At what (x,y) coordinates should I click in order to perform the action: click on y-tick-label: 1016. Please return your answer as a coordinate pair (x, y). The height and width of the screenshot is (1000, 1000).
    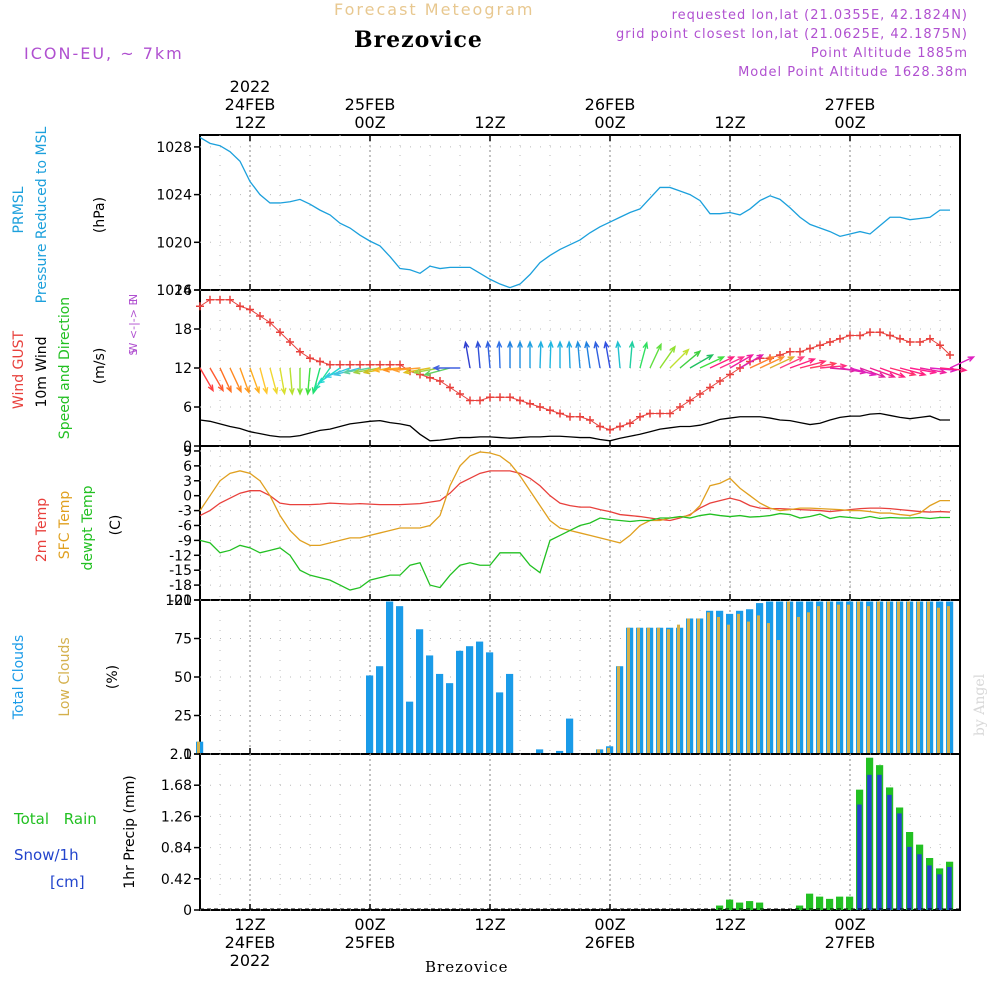
    Looking at the image, I should click on (174, 291).